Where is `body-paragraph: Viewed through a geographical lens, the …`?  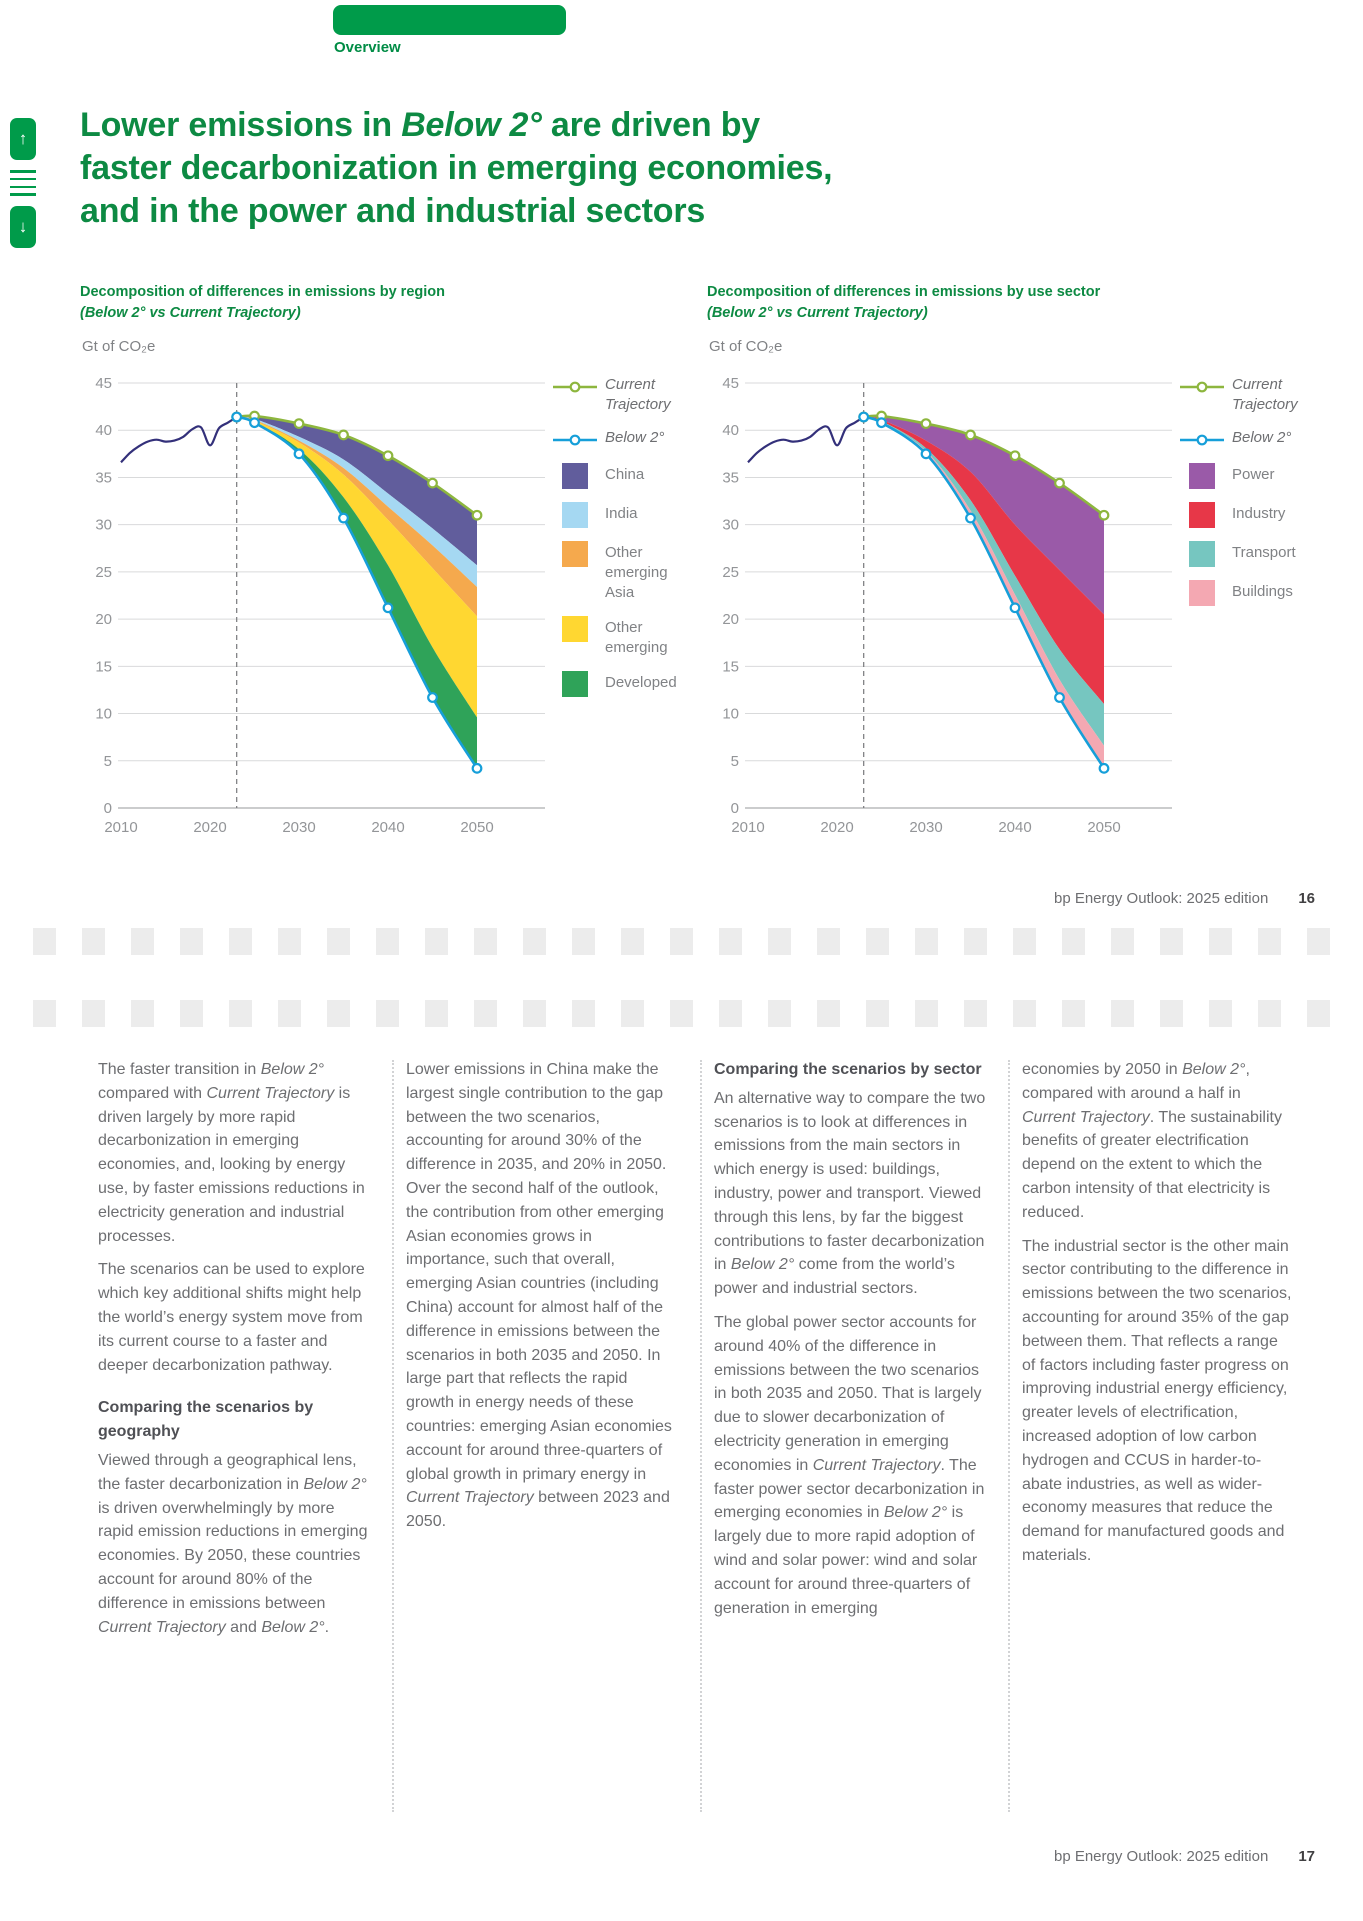 body-paragraph: Viewed through a geographical lens, the … is located at coordinates (233, 1543).